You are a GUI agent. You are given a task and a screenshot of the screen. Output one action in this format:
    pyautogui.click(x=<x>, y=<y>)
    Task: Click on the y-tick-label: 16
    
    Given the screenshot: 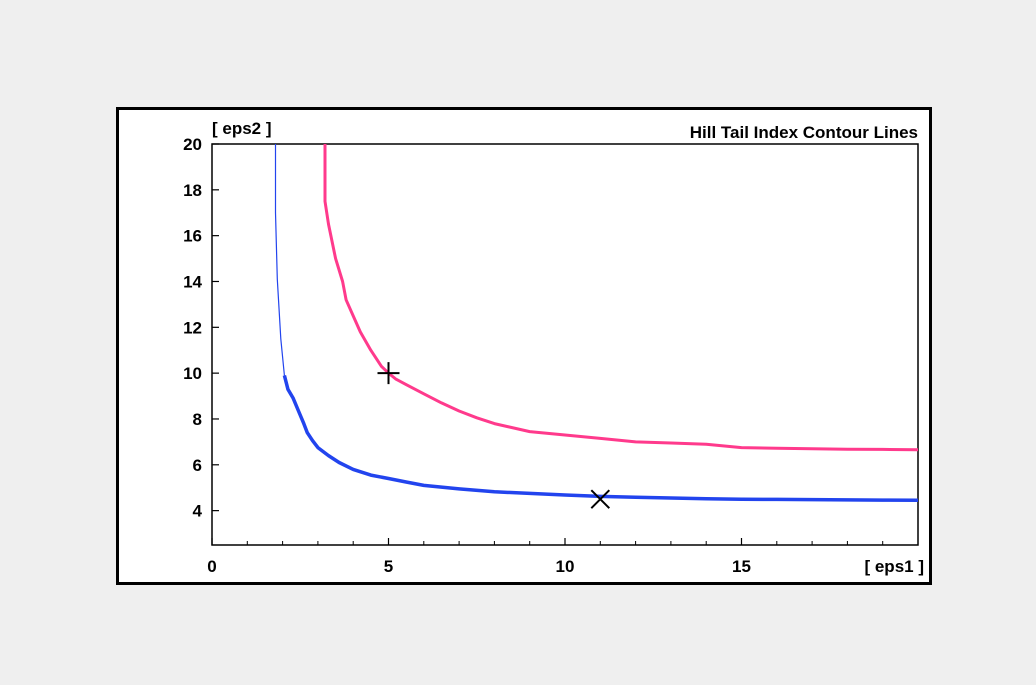 What is the action you would take?
    pyautogui.click(x=192, y=236)
    